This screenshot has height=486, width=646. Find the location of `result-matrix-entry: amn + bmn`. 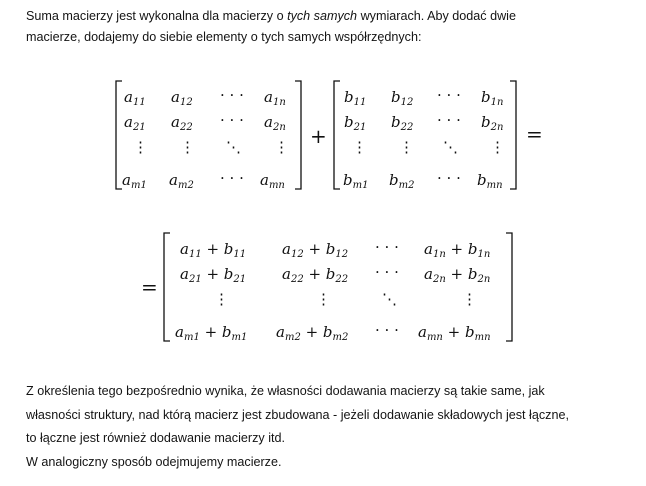

result-matrix-entry: amn + bmn is located at coordinates (454, 333).